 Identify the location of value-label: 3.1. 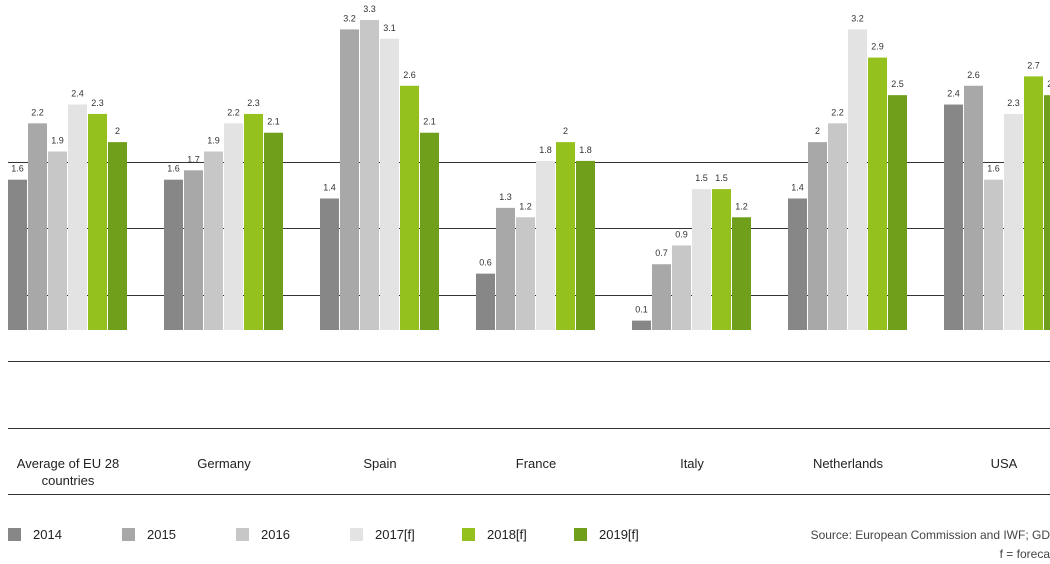
(389, 28).